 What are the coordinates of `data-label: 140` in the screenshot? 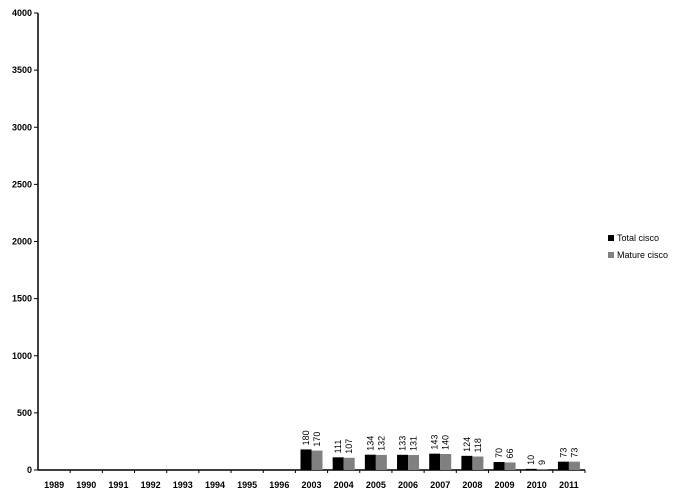 It's located at (446, 442).